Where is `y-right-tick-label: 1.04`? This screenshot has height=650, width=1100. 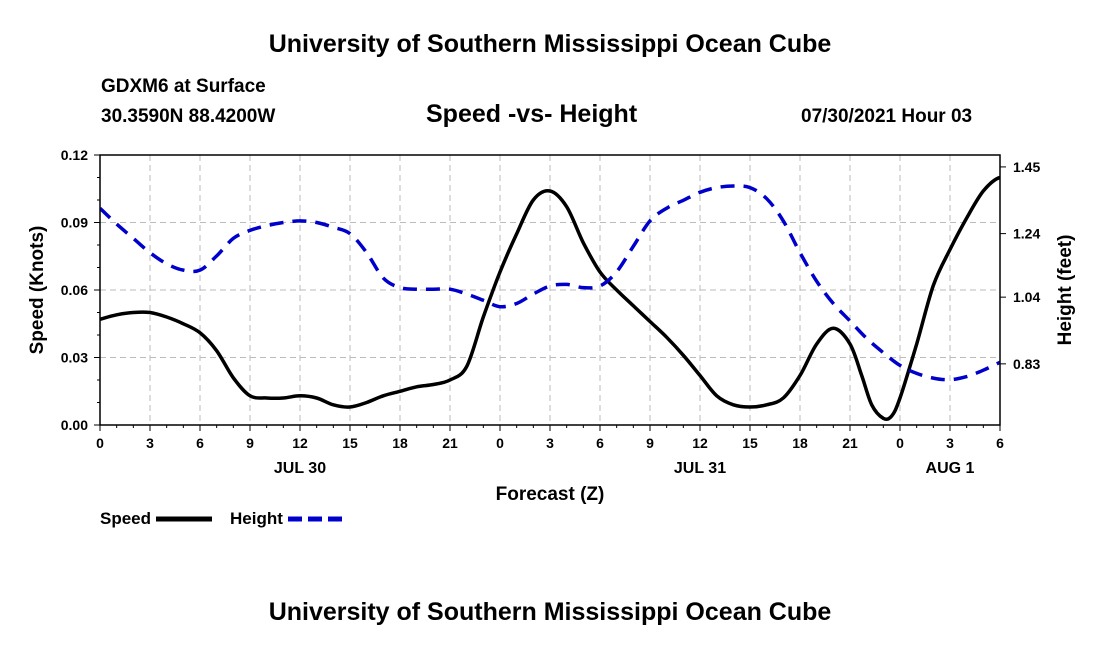
y-right-tick-label: 1.04 is located at coordinates (1026, 297).